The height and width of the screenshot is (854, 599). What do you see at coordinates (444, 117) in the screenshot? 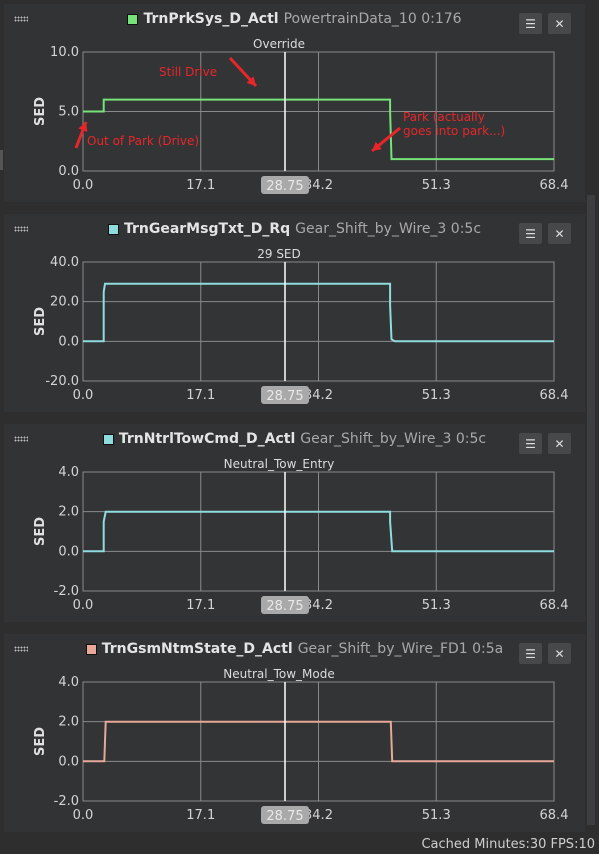
I see `annotation-text: Park (actually` at bounding box center [444, 117].